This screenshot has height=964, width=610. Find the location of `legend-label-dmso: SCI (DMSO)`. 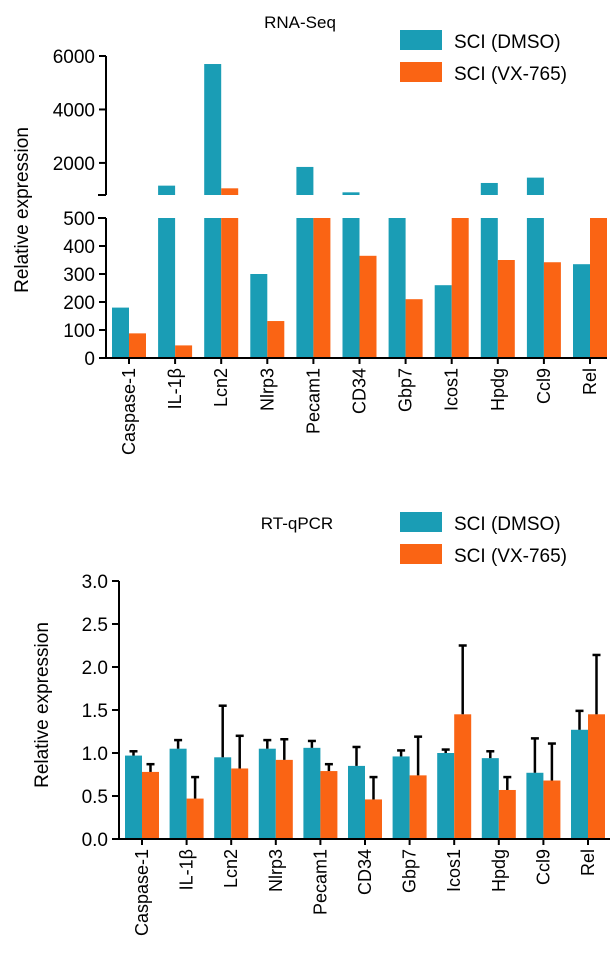

legend-label-dmso: SCI (DMSO) is located at coordinates (507, 524).